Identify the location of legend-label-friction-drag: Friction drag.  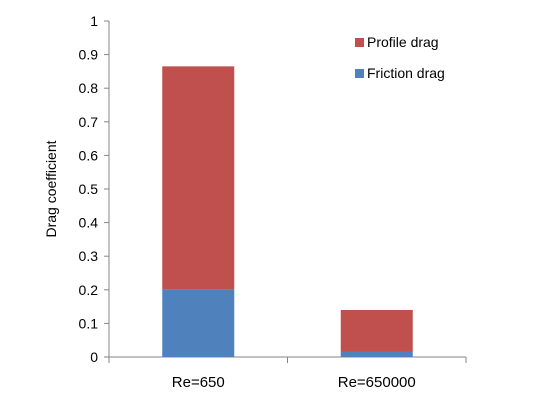
(406, 73).